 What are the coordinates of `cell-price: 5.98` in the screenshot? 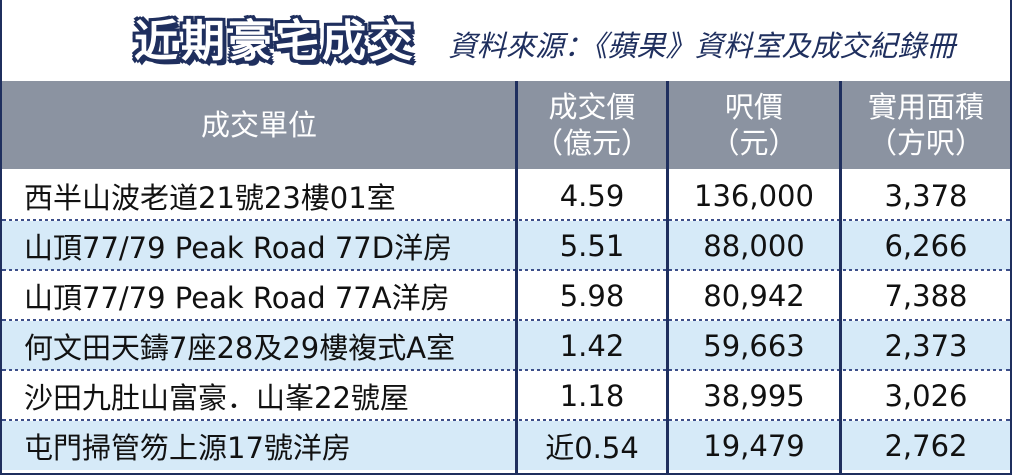 It's located at (592, 295).